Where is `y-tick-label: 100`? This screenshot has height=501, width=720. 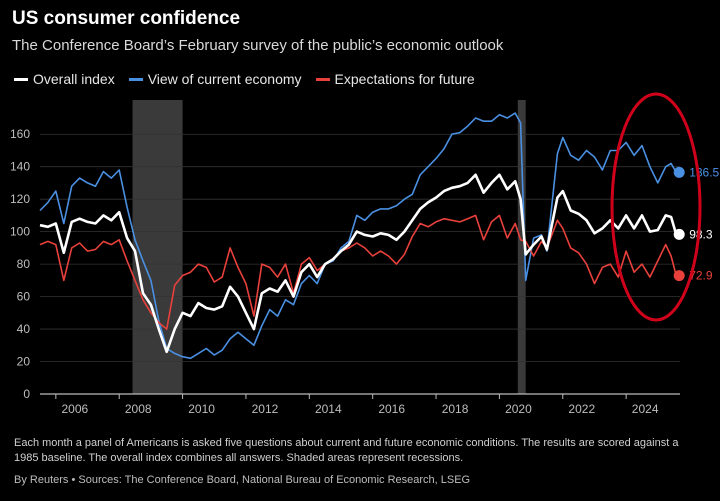 y-tick-label: 100 is located at coordinates (20, 232).